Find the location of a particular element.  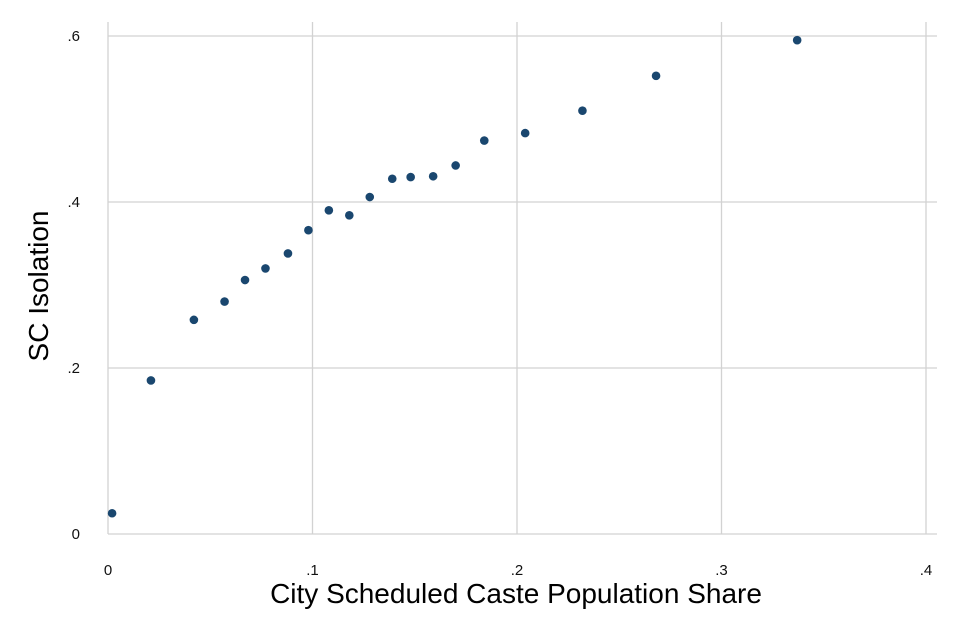

x-tick-label: .4 is located at coordinates (926, 570).